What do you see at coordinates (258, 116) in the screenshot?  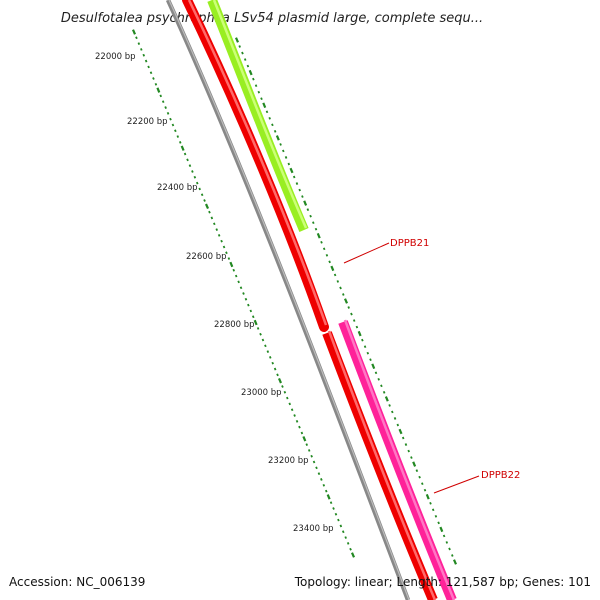 I see `gene-bar-forward-green` at bounding box center [258, 116].